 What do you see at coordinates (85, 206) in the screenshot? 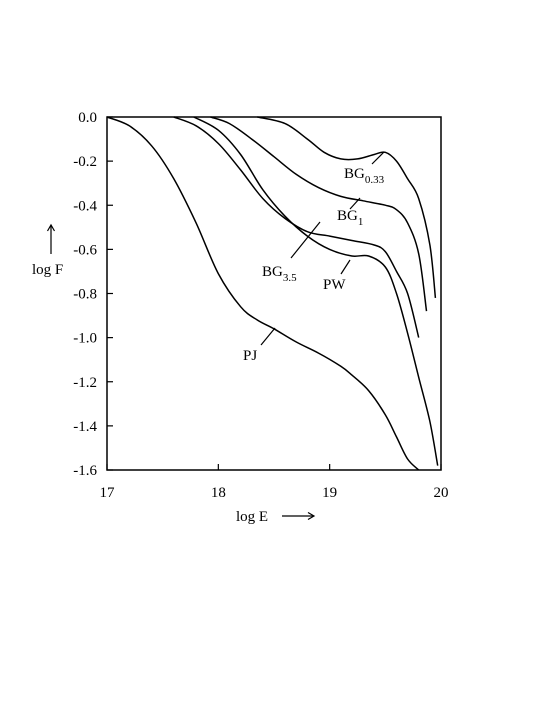
I see `y-tick-label: -0.4` at bounding box center [85, 206].